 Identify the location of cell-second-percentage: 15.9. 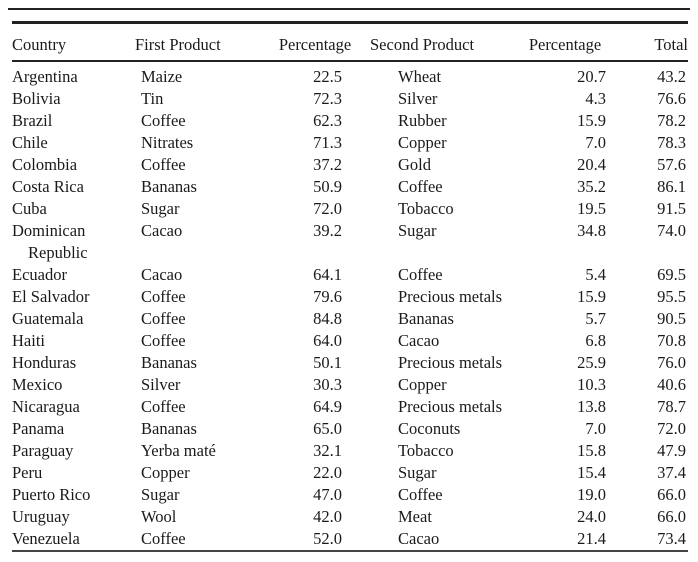
(591, 120).